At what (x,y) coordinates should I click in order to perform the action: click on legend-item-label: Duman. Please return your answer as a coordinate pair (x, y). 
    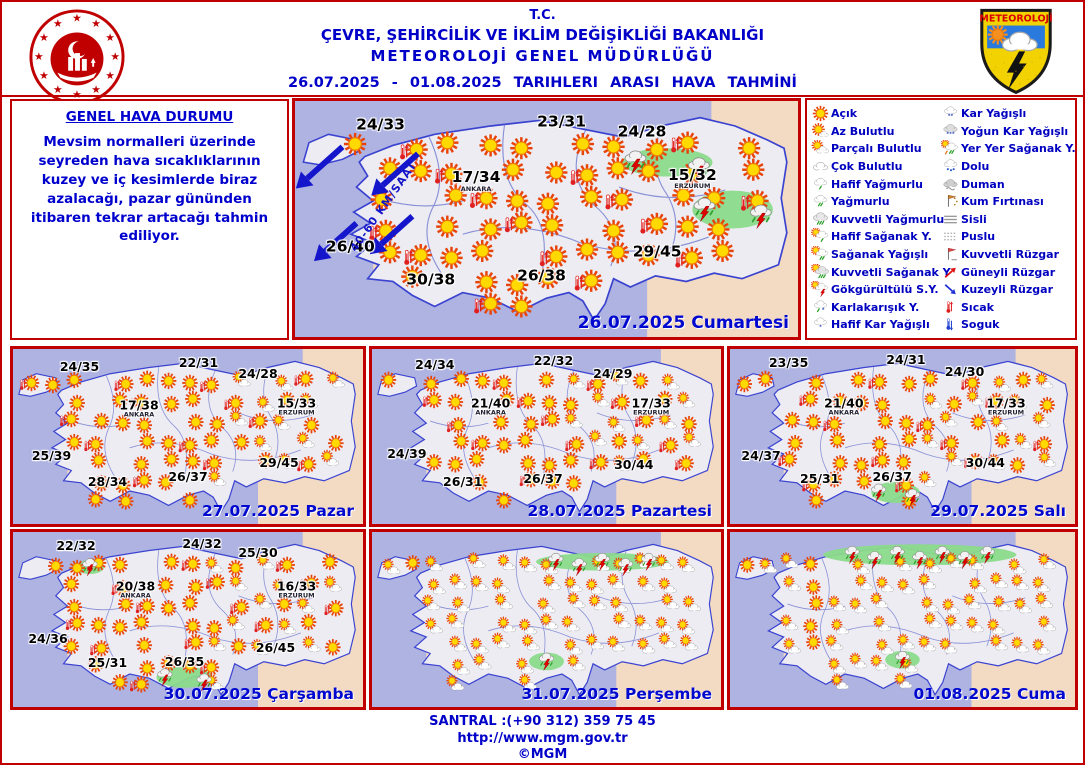
    Looking at the image, I should click on (983, 184).